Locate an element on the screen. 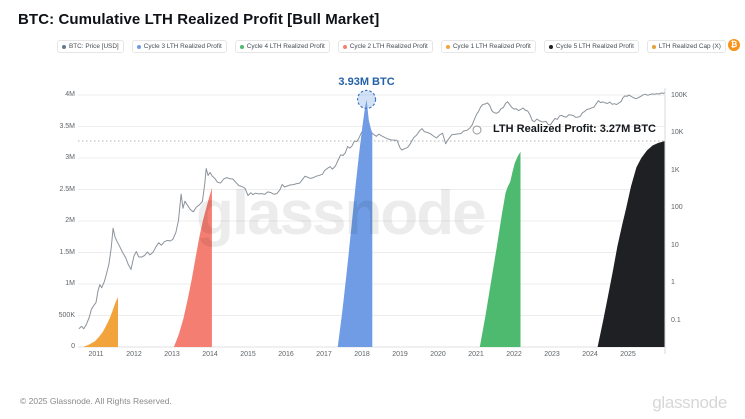  y-left-tick-label: 500K is located at coordinates (66, 315).